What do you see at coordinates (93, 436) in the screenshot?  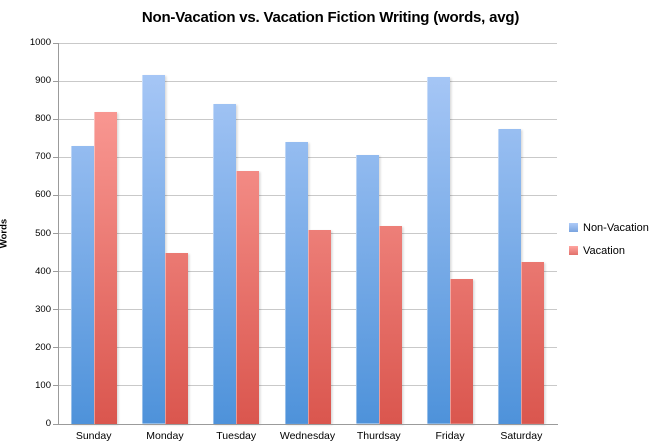 I see `x-tick-label: Sunday` at bounding box center [93, 436].